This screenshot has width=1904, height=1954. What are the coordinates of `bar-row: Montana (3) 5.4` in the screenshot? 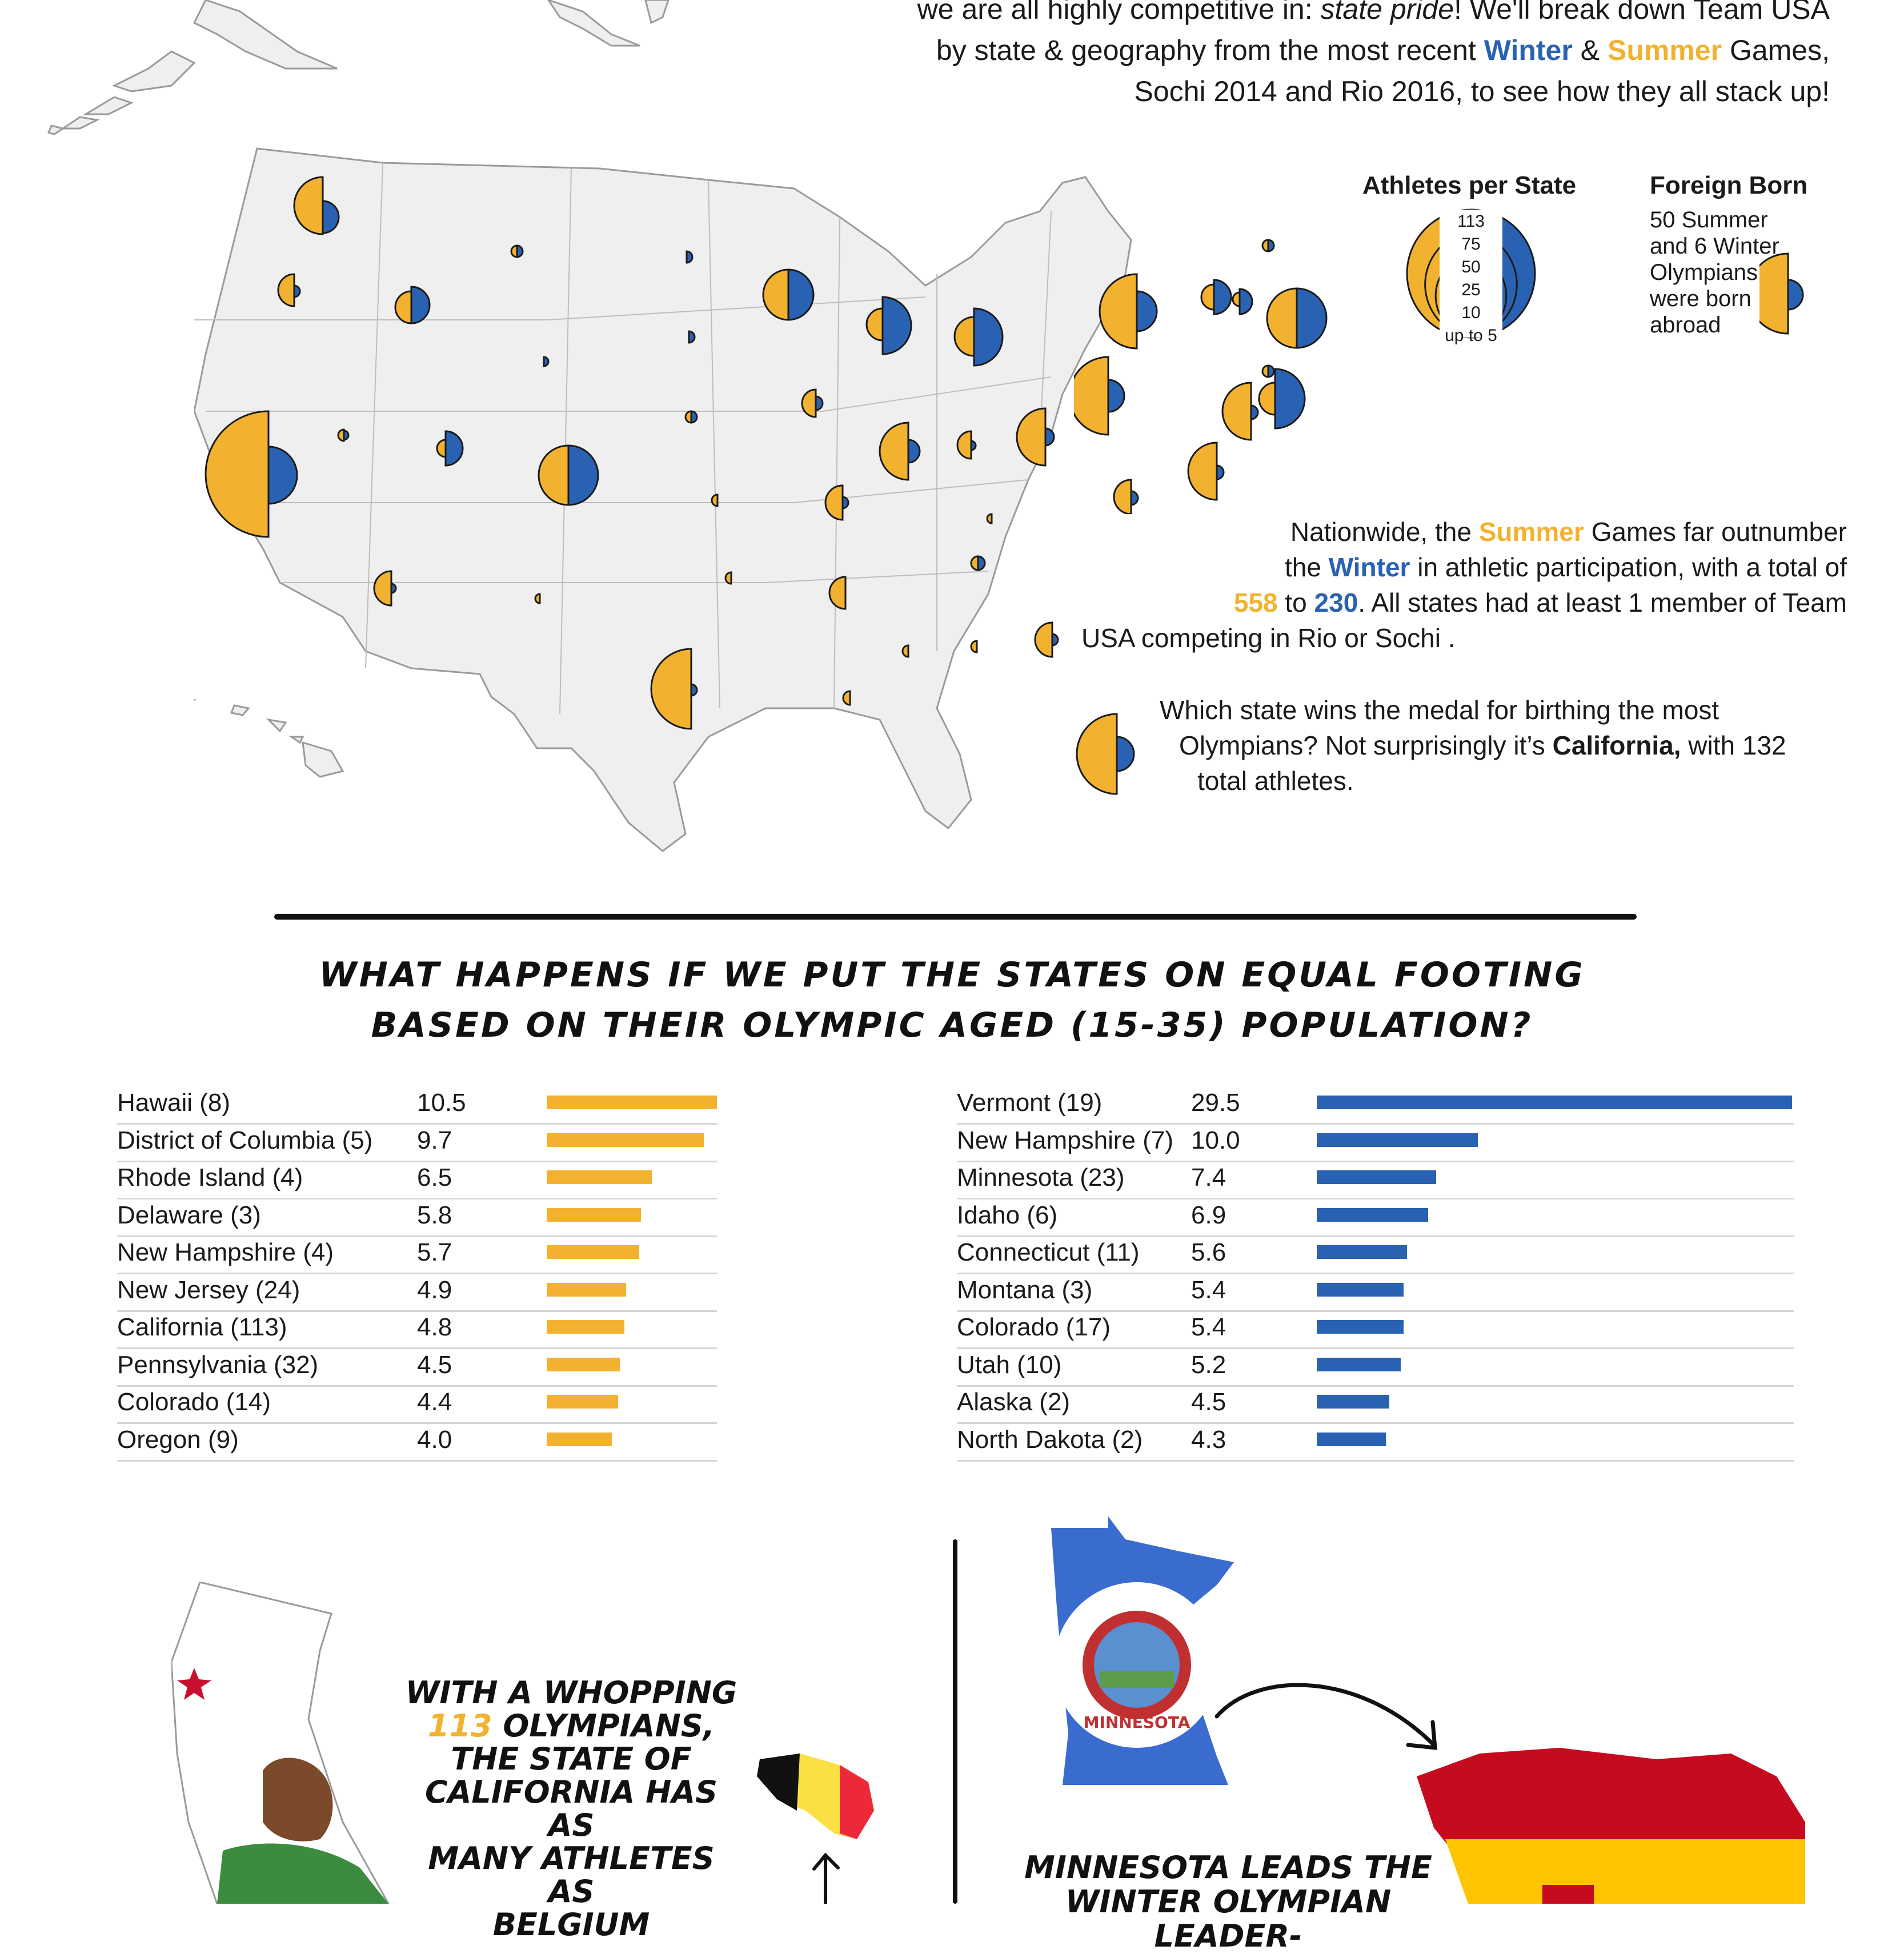 It's located at (1375, 1292).